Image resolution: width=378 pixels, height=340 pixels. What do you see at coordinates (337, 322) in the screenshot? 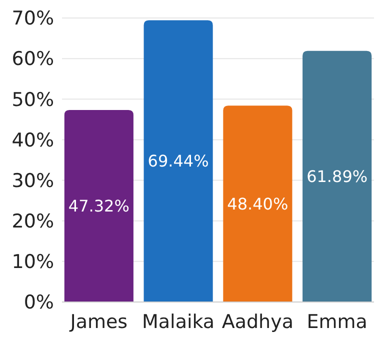
I see `x-tick-label: Emma` at bounding box center [337, 322].